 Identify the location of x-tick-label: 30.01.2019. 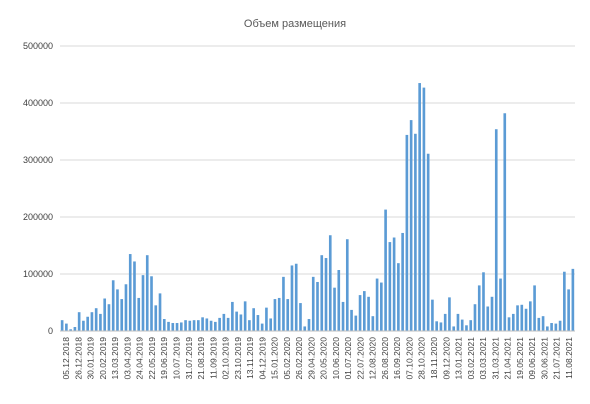
(91, 358).